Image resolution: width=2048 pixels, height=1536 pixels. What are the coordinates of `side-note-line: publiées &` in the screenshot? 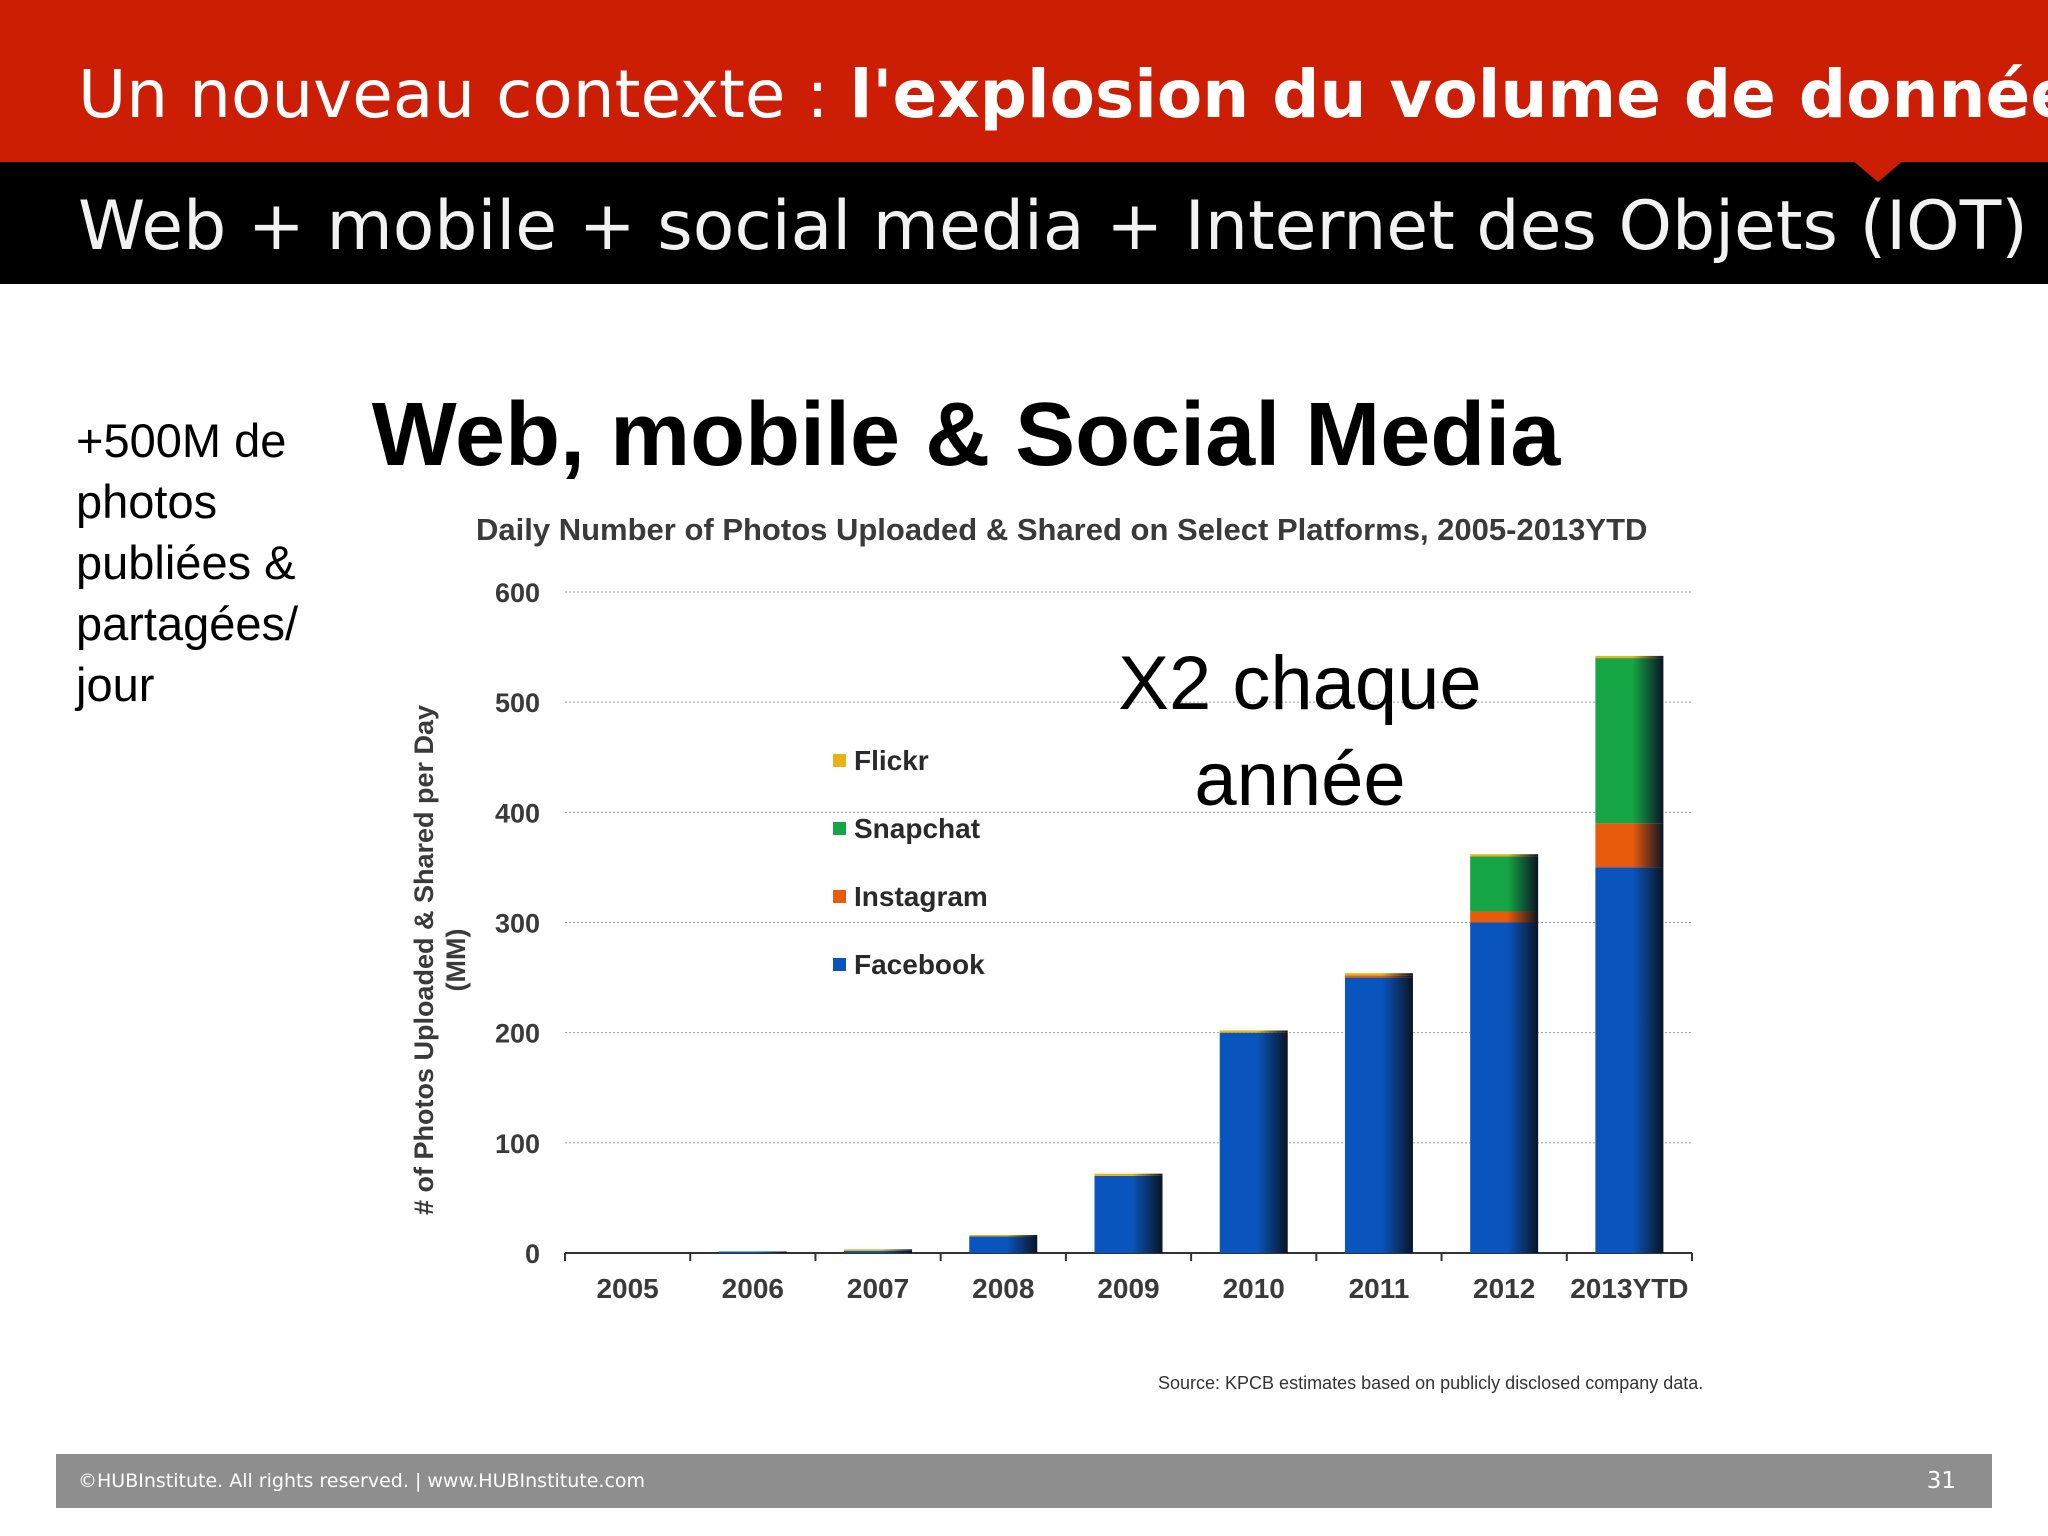 It's located at (186, 562).